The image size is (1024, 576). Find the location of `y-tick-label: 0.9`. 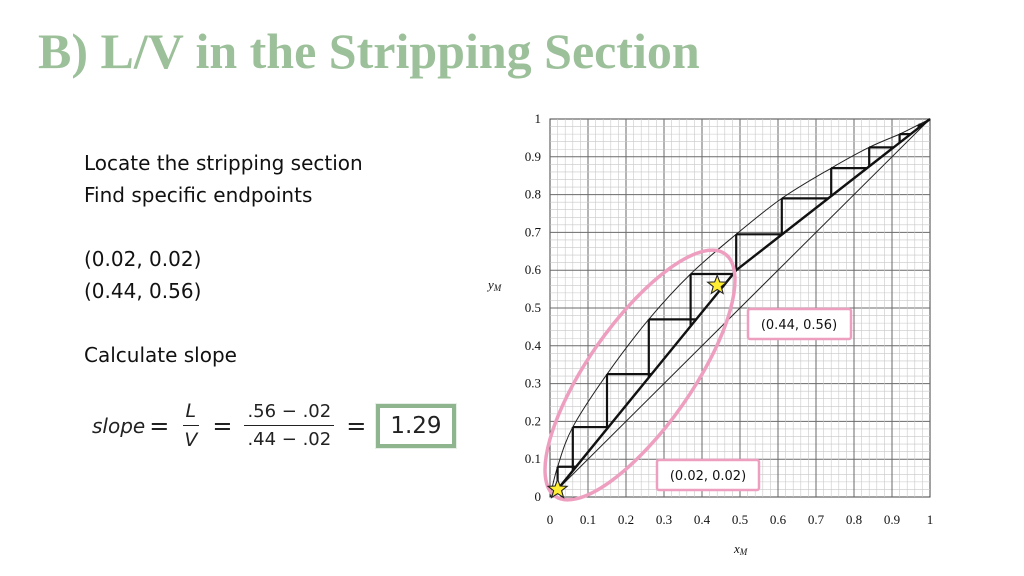

y-tick-label: 0.9 is located at coordinates (533, 156).